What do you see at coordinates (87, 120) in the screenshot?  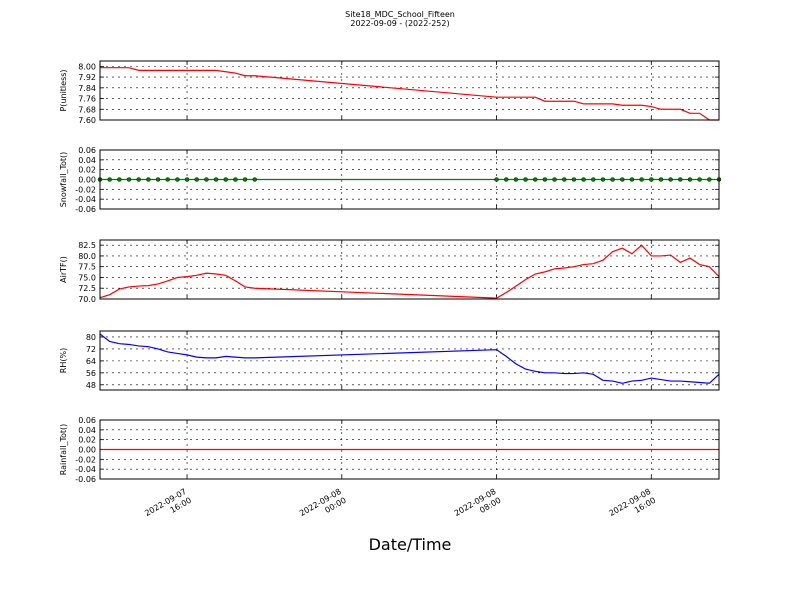 I see `y-tick-label: 7.60` at bounding box center [87, 120].